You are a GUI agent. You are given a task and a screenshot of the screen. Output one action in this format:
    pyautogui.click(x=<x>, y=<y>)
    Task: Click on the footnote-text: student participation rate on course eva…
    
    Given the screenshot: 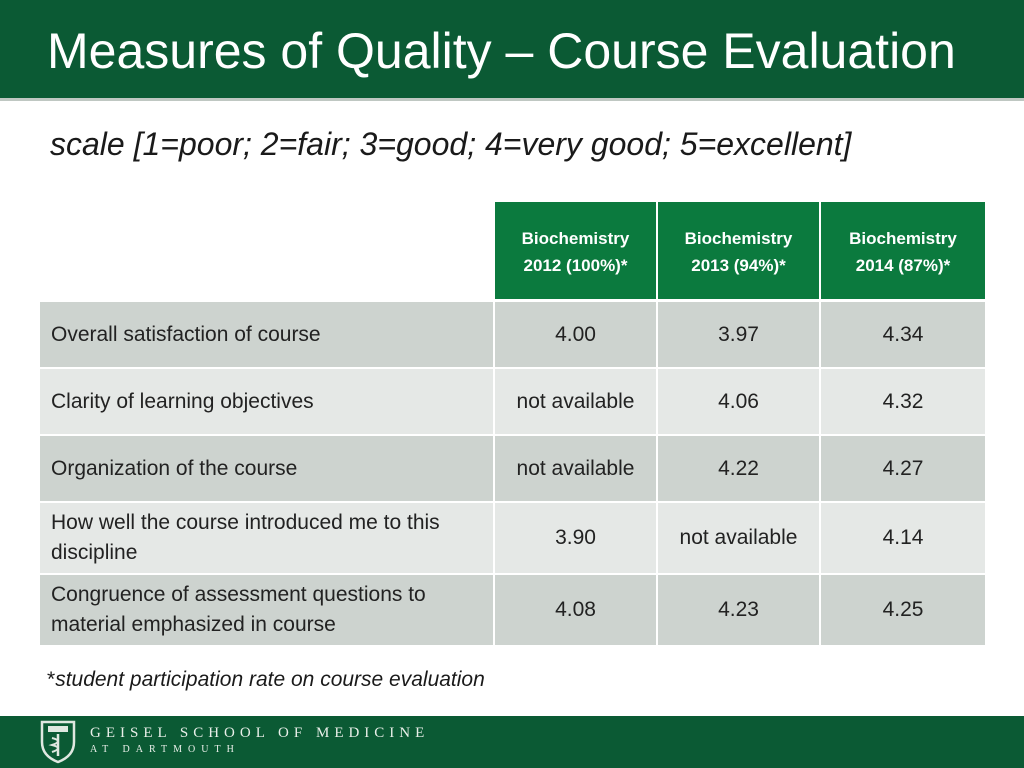 What is the action you would take?
    pyautogui.click(x=270, y=679)
    